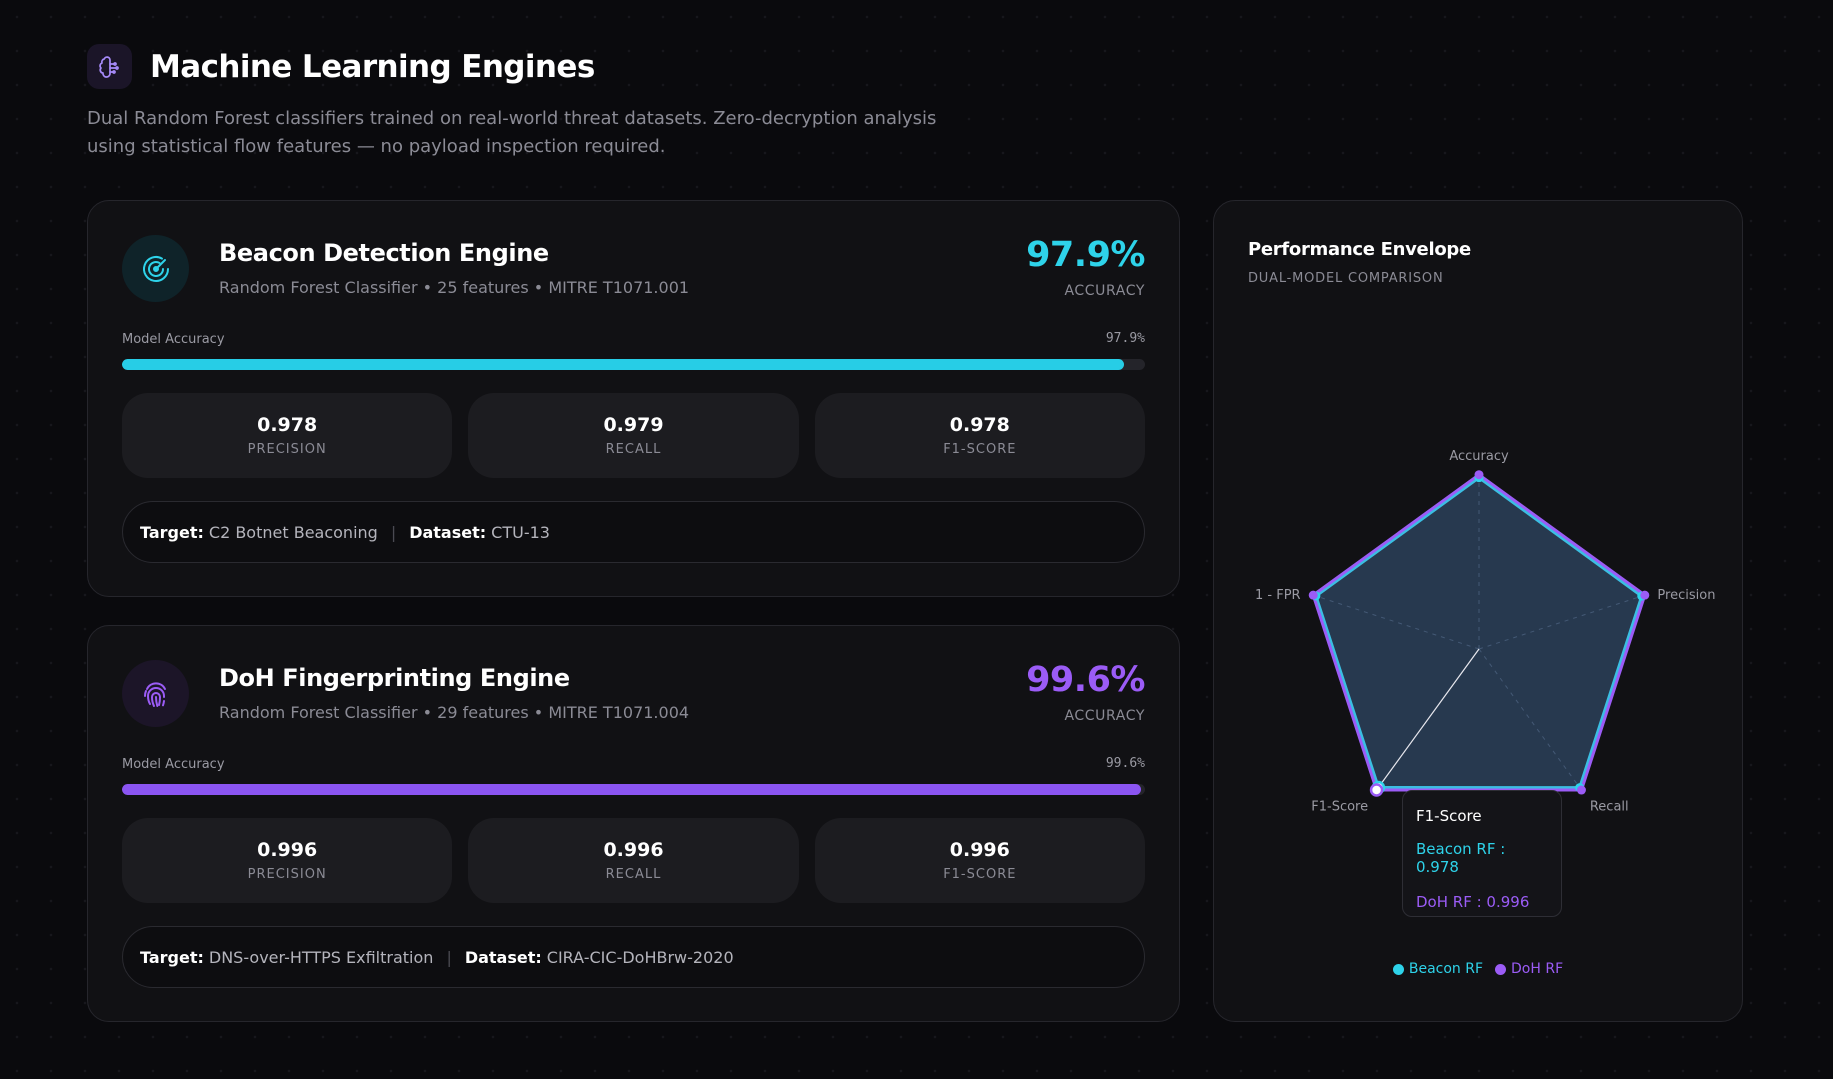 Image resolution: width=1833 pixels, height=1079 pixels. What do you see at coordinates (1125, 338) in the screenshot?
I see `bar-value: 97.9%` at bounding box center [1125, 338].